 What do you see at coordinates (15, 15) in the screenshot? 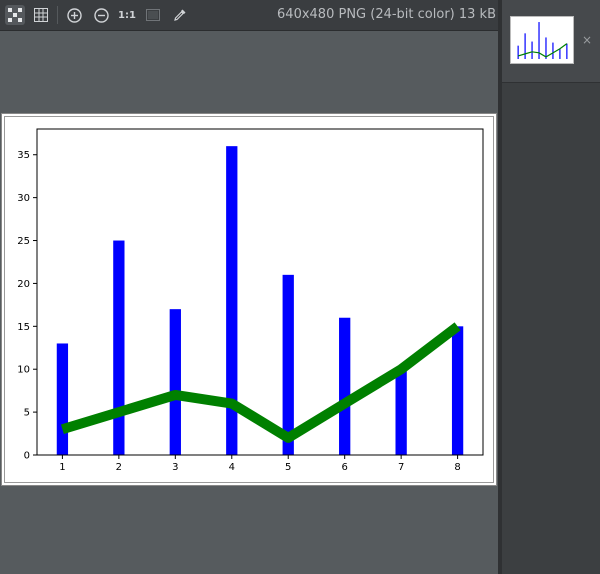
I see `fit-to-window-icon` at bounding box center [15, 15].